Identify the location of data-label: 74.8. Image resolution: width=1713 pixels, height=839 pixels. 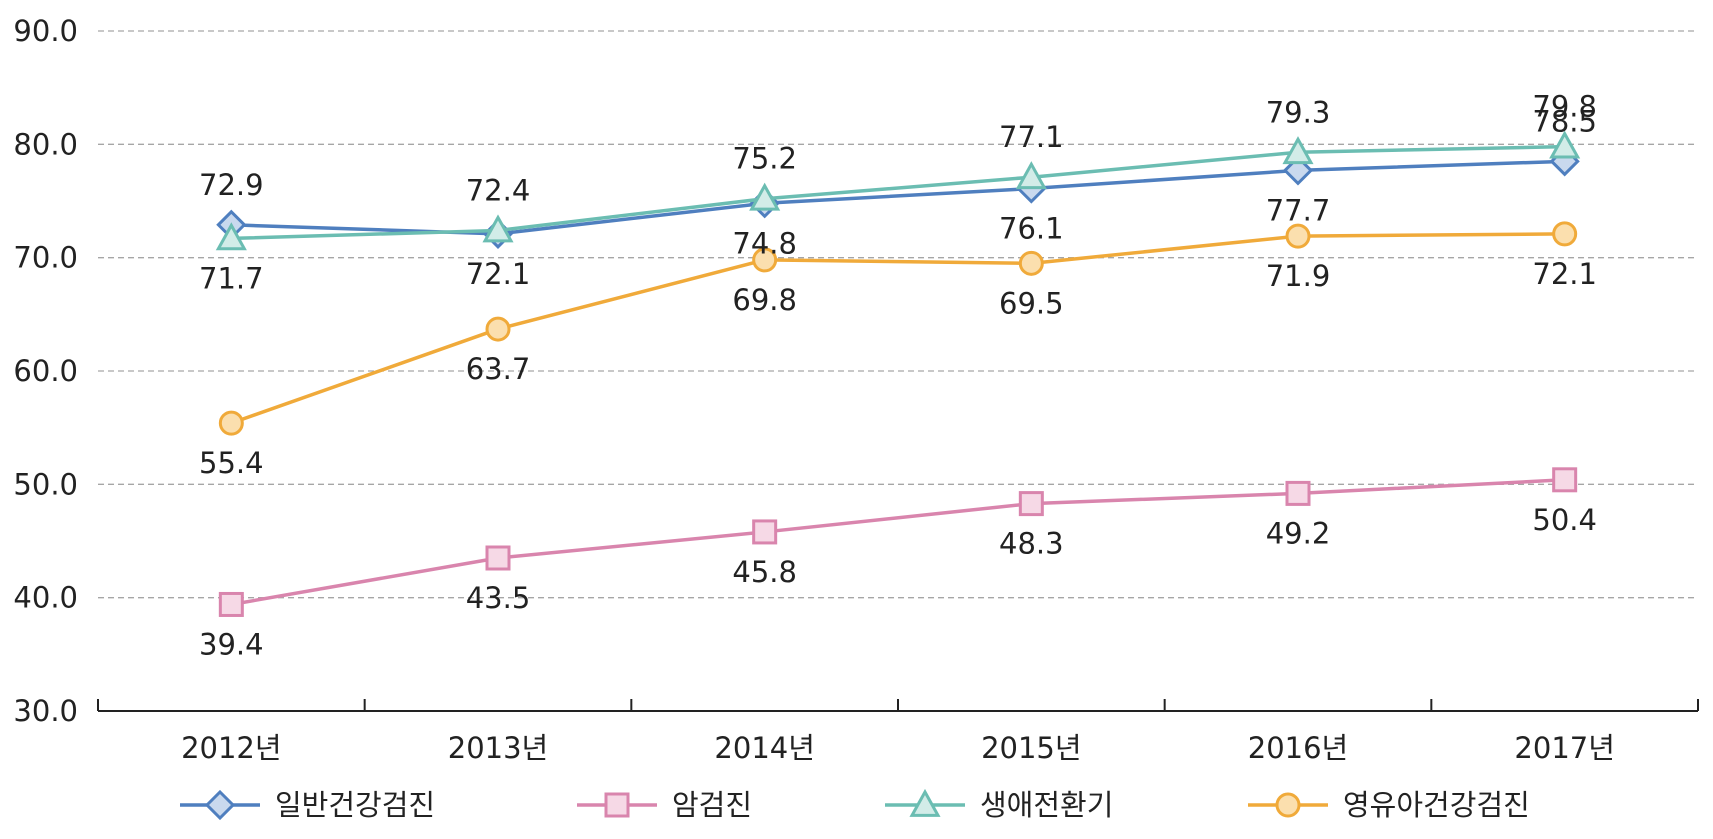
(764, 243).